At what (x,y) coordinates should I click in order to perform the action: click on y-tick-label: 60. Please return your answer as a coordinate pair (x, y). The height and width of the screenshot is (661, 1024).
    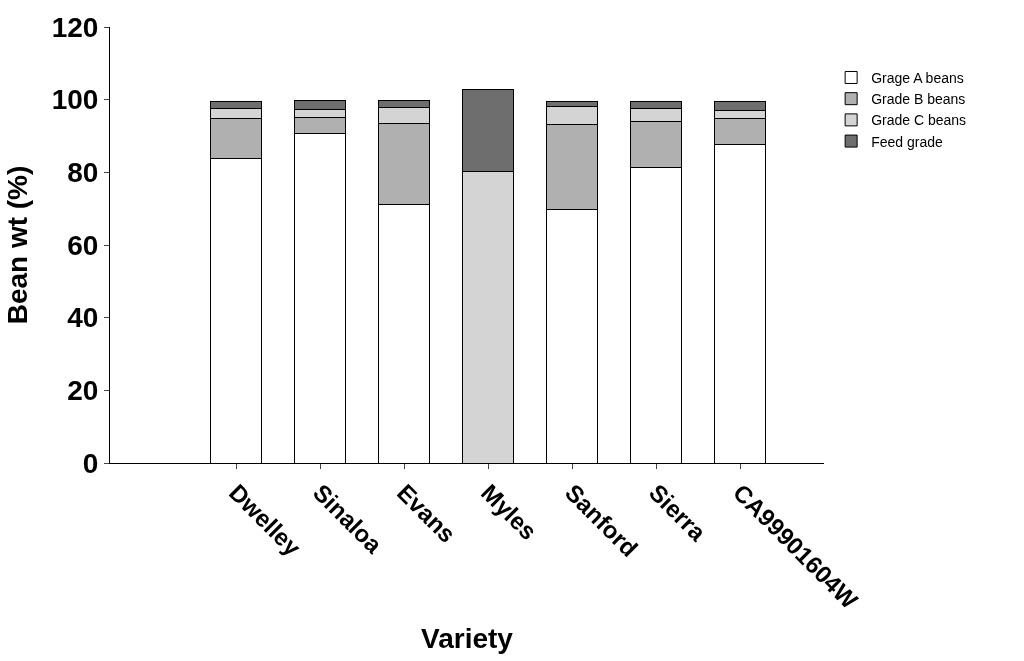
    Looking at the image, I should click on (83, 245).